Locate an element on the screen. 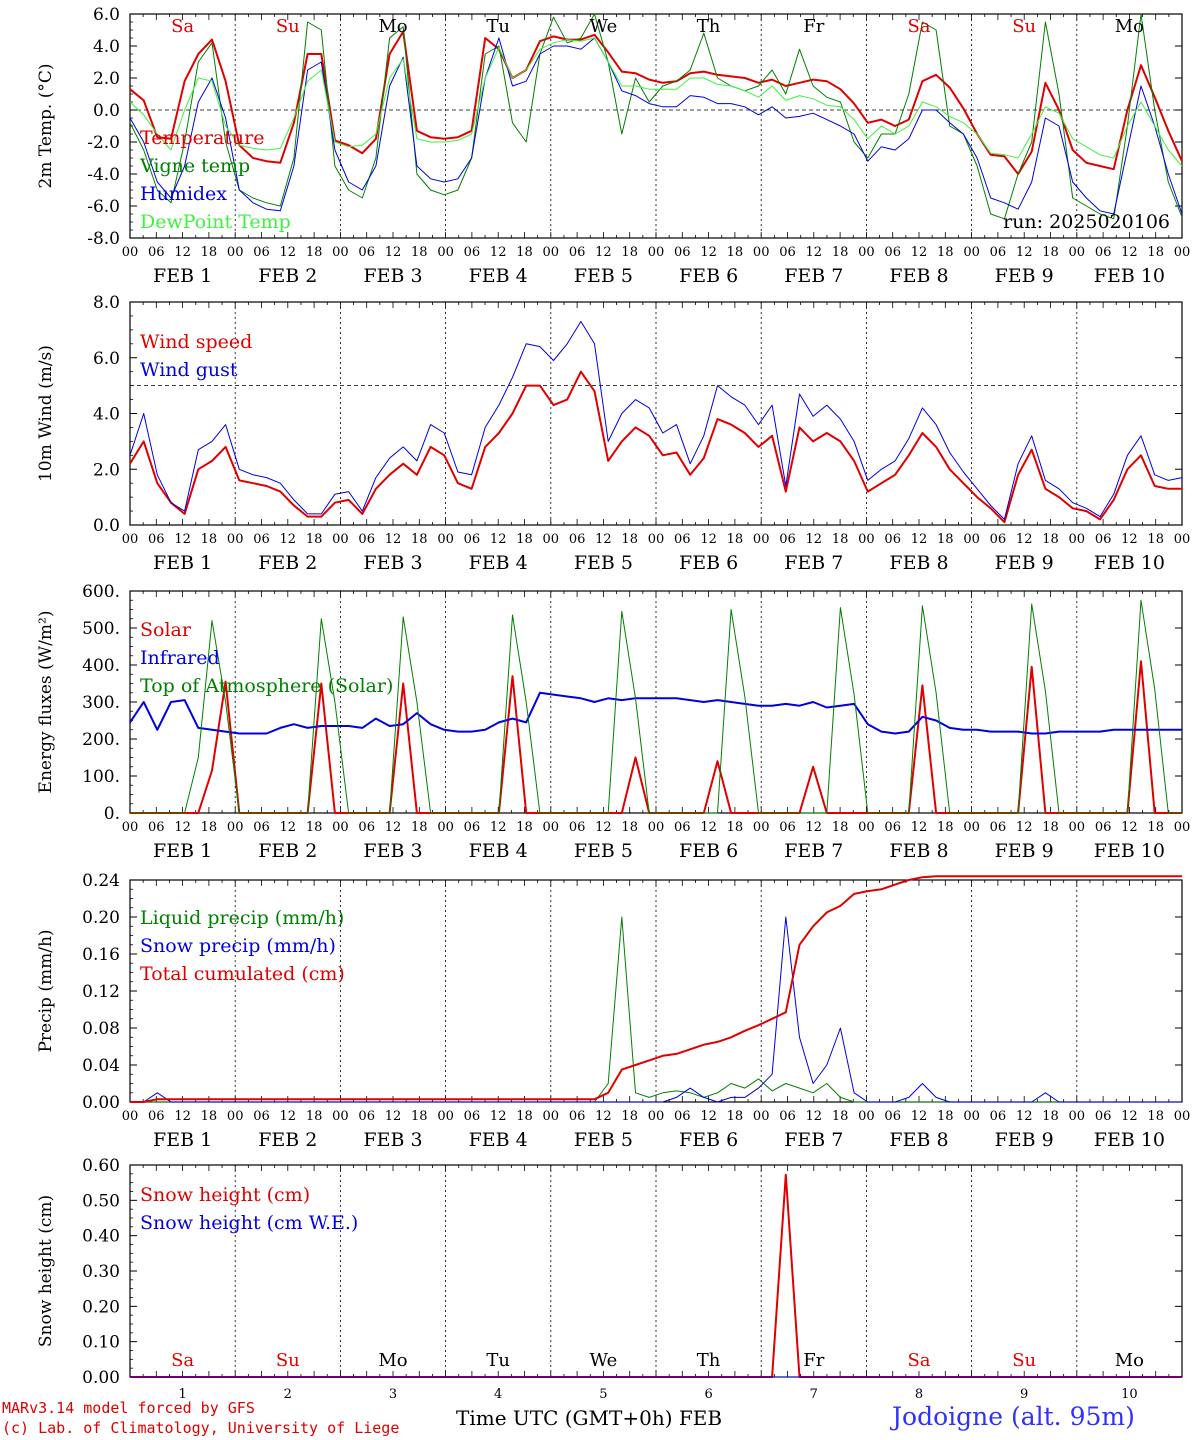 Image resolution: width=1194 pixels, height=1440 pixels. date-label: FEB 4 is located at coordinates (498, 276).